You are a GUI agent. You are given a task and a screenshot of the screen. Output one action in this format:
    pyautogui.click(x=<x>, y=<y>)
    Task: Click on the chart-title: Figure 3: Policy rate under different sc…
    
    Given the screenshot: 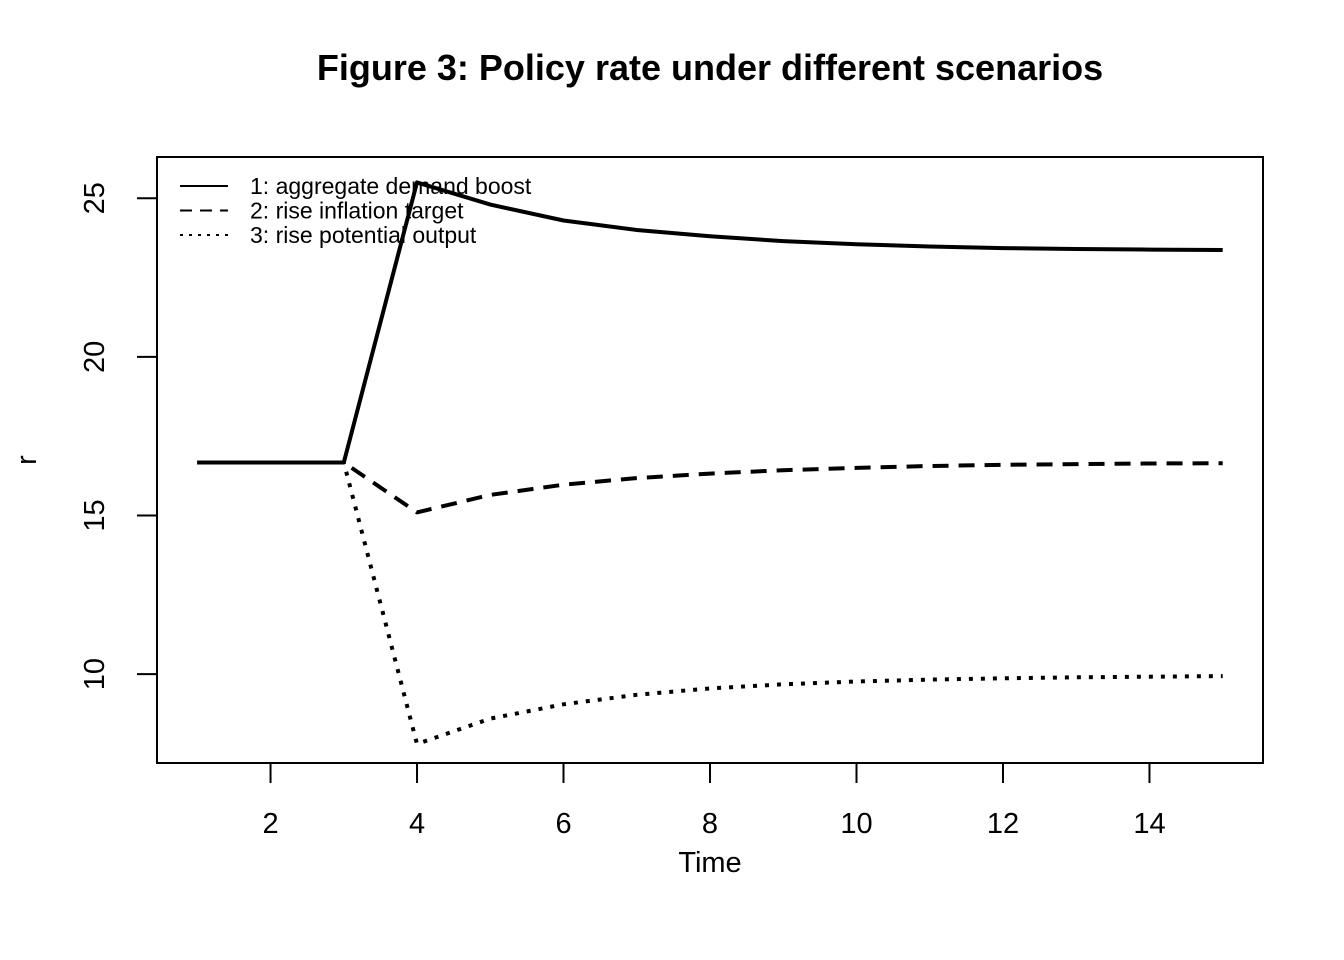 What is the action you would take?
    pyautogui.click(x=710, y=67)
    